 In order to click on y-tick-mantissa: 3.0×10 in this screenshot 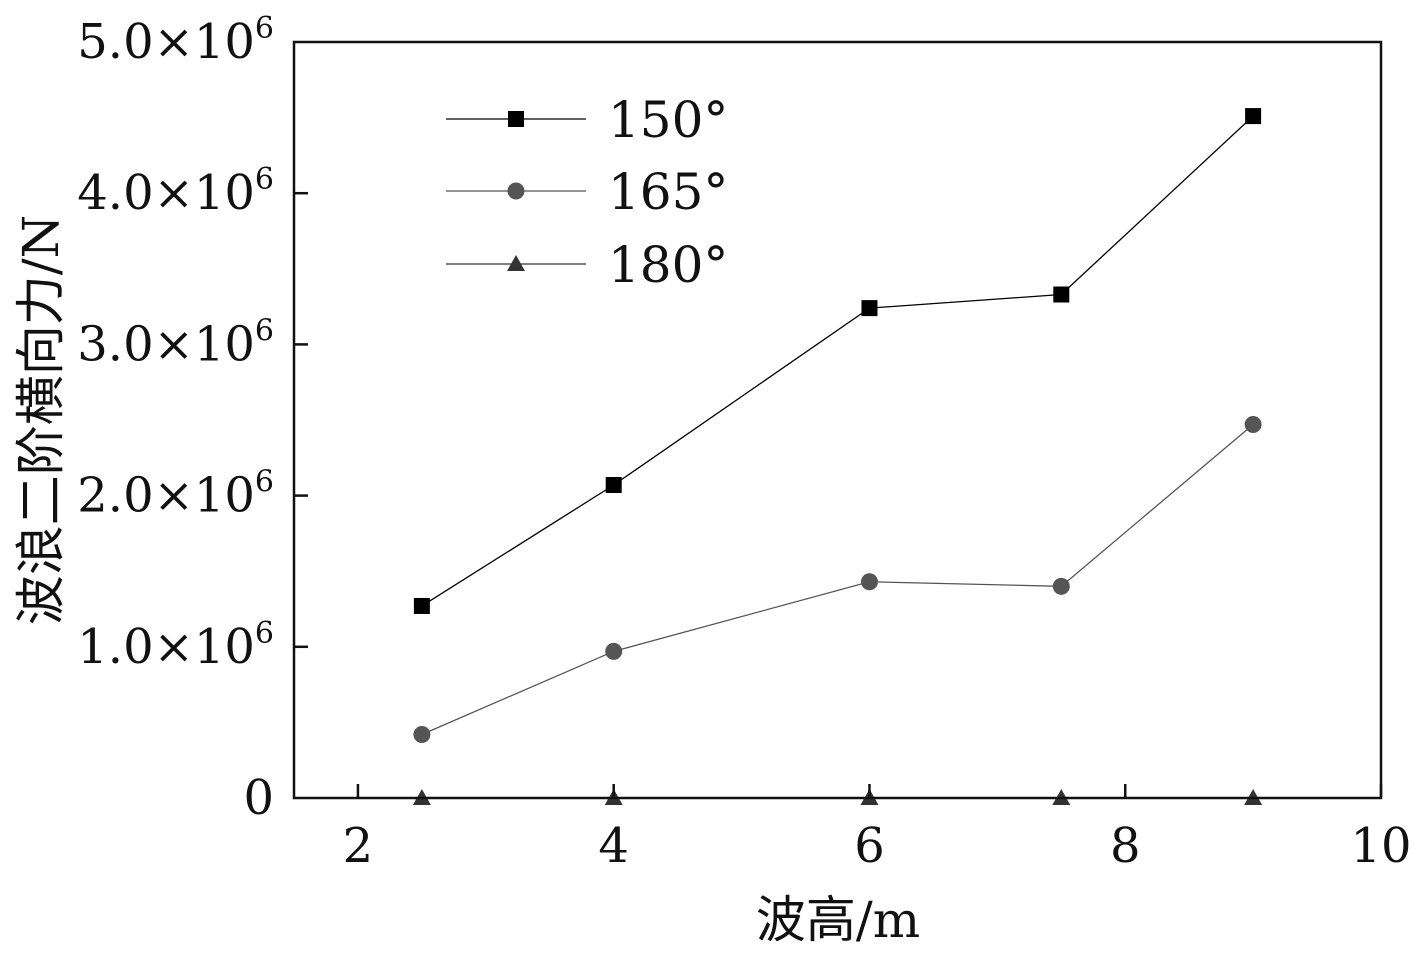, I will do `click(166, 344)`.